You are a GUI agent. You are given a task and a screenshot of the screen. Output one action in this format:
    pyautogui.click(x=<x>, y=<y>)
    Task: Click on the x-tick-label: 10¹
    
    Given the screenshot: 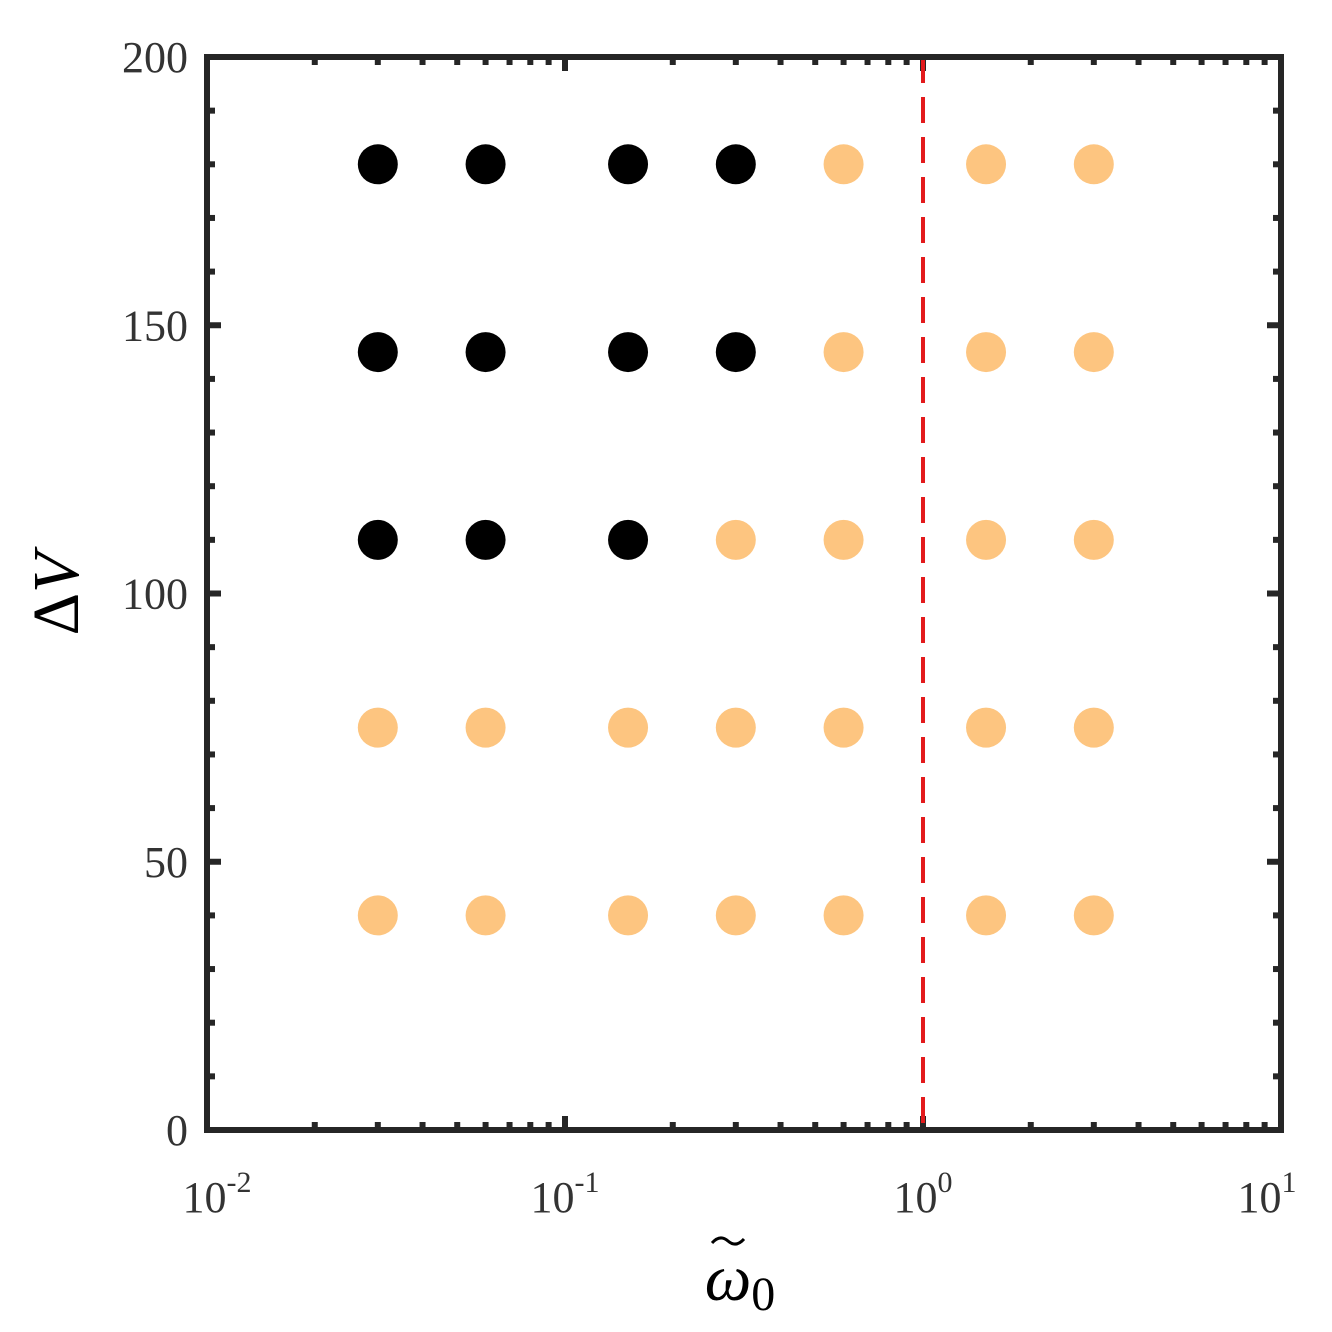 What is the action you would take?
    pyautogui.click(x=1267, y=1194)
    